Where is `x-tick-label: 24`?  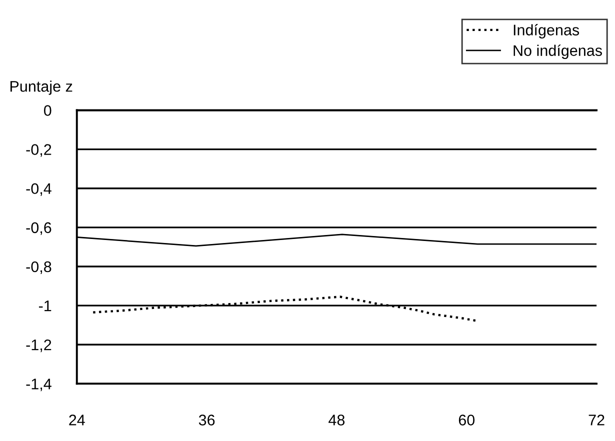
x-tick-label: 24 is located at coordinates (77, 420).